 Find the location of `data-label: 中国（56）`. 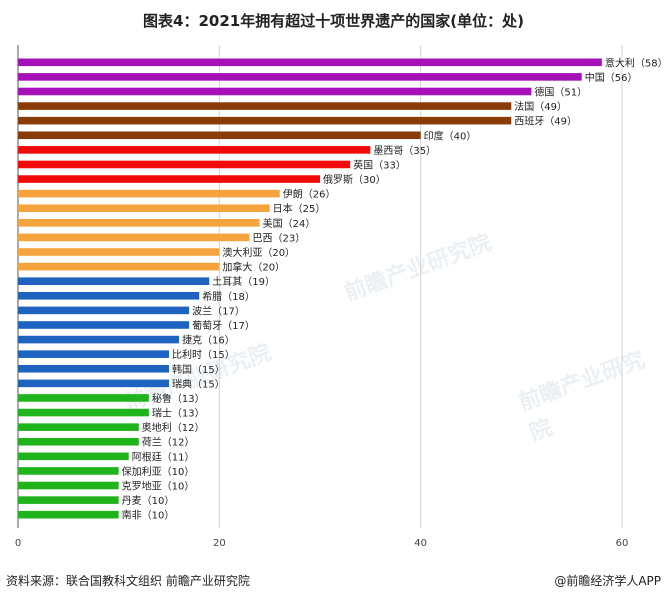

data-label: 中国（56） is located at coordinates (611, 77).